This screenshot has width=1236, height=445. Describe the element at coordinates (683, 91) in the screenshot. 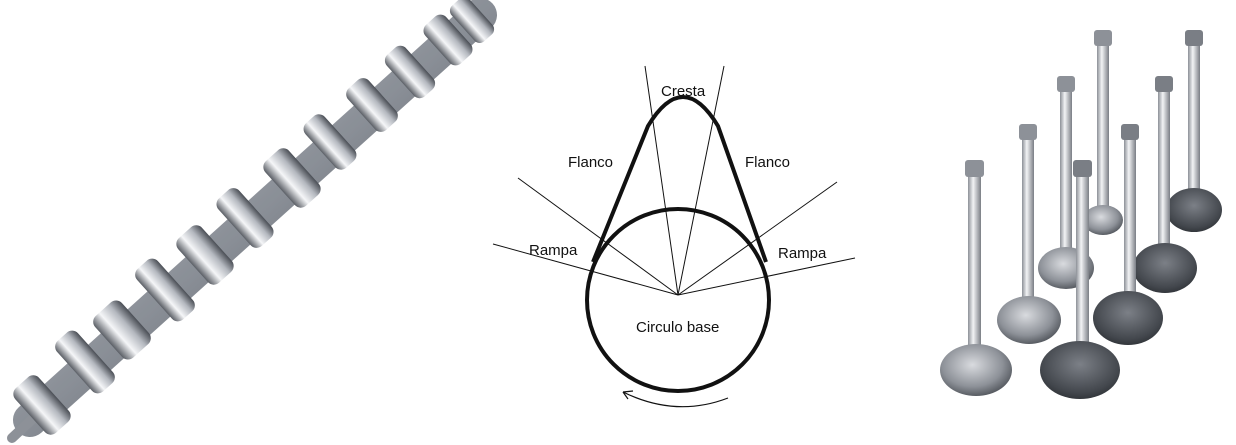

I see `label-cresta: Cresta` at that location.